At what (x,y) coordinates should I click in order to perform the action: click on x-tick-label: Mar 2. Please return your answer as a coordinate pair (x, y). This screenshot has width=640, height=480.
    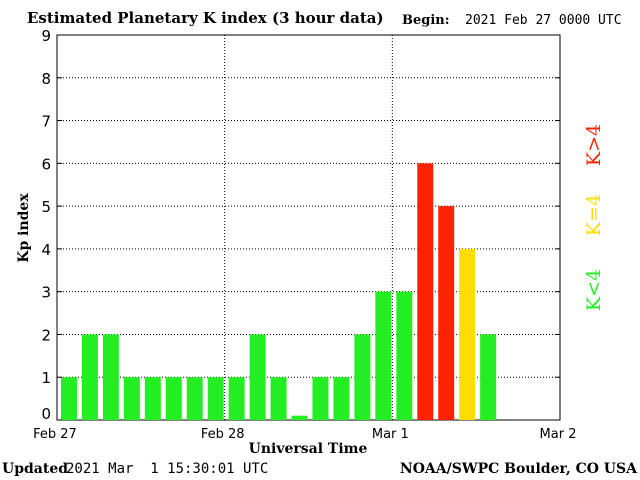
    Looking at the image, I should click on (558, 434).